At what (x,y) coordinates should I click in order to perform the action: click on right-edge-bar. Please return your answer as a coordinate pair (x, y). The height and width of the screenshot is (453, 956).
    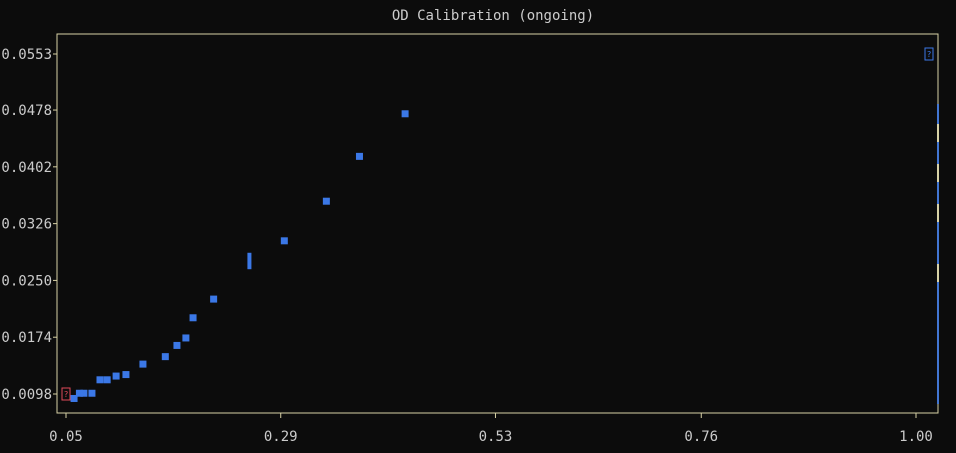
    Looking at the image, I should click on (938, 254).